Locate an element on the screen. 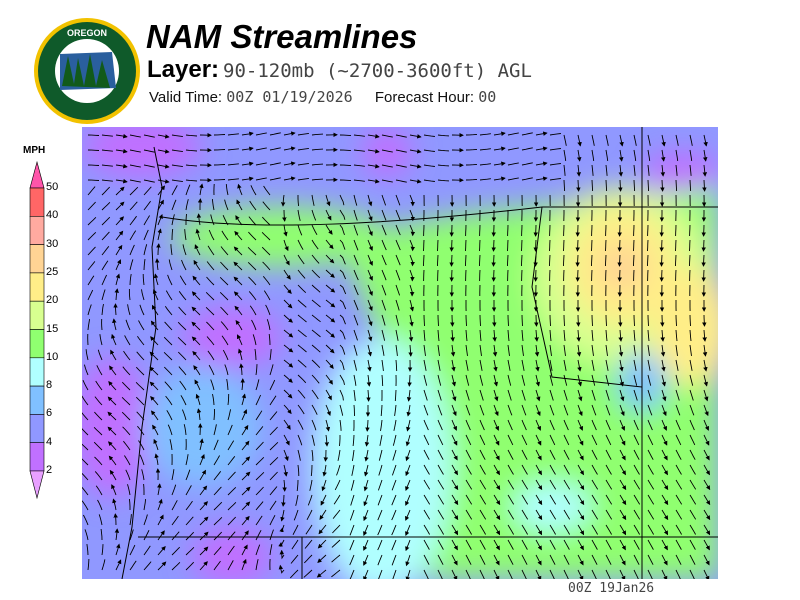 Image resolution: width=800 pixels, height=600 pixels. colorbar-label: 8 is located at coordinates (49, 385).